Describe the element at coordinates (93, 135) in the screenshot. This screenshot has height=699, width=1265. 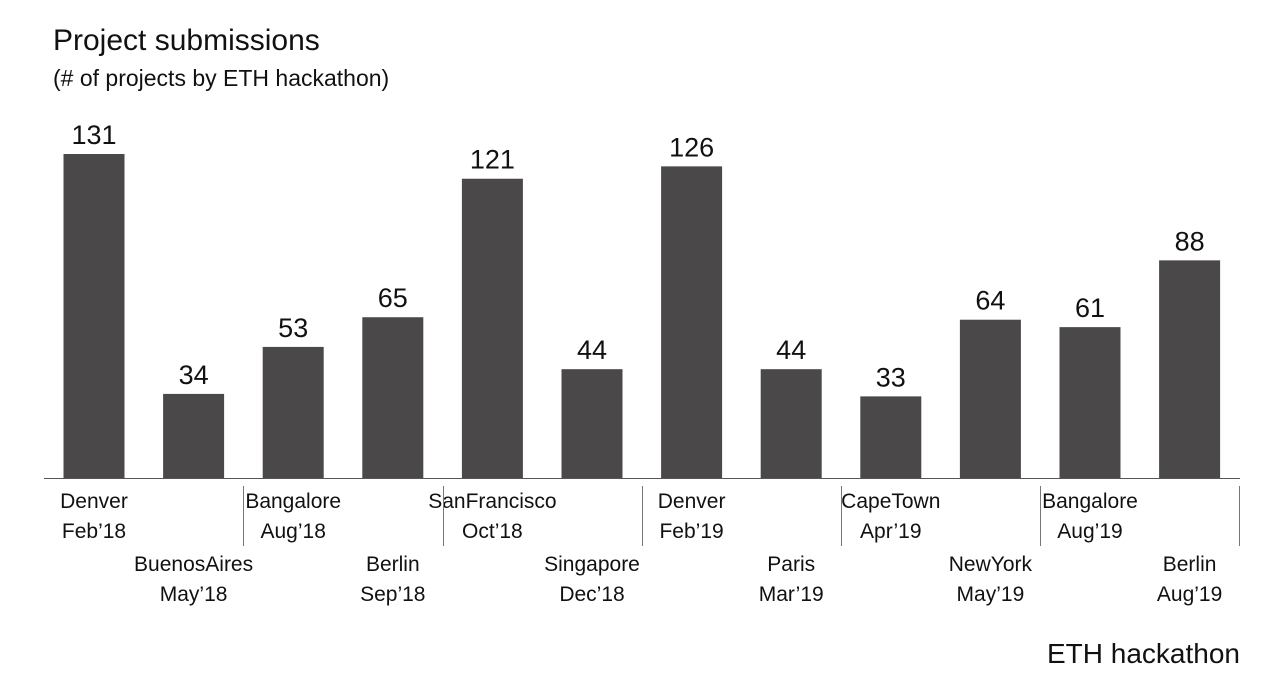
I see `data-label: 131` at that location.